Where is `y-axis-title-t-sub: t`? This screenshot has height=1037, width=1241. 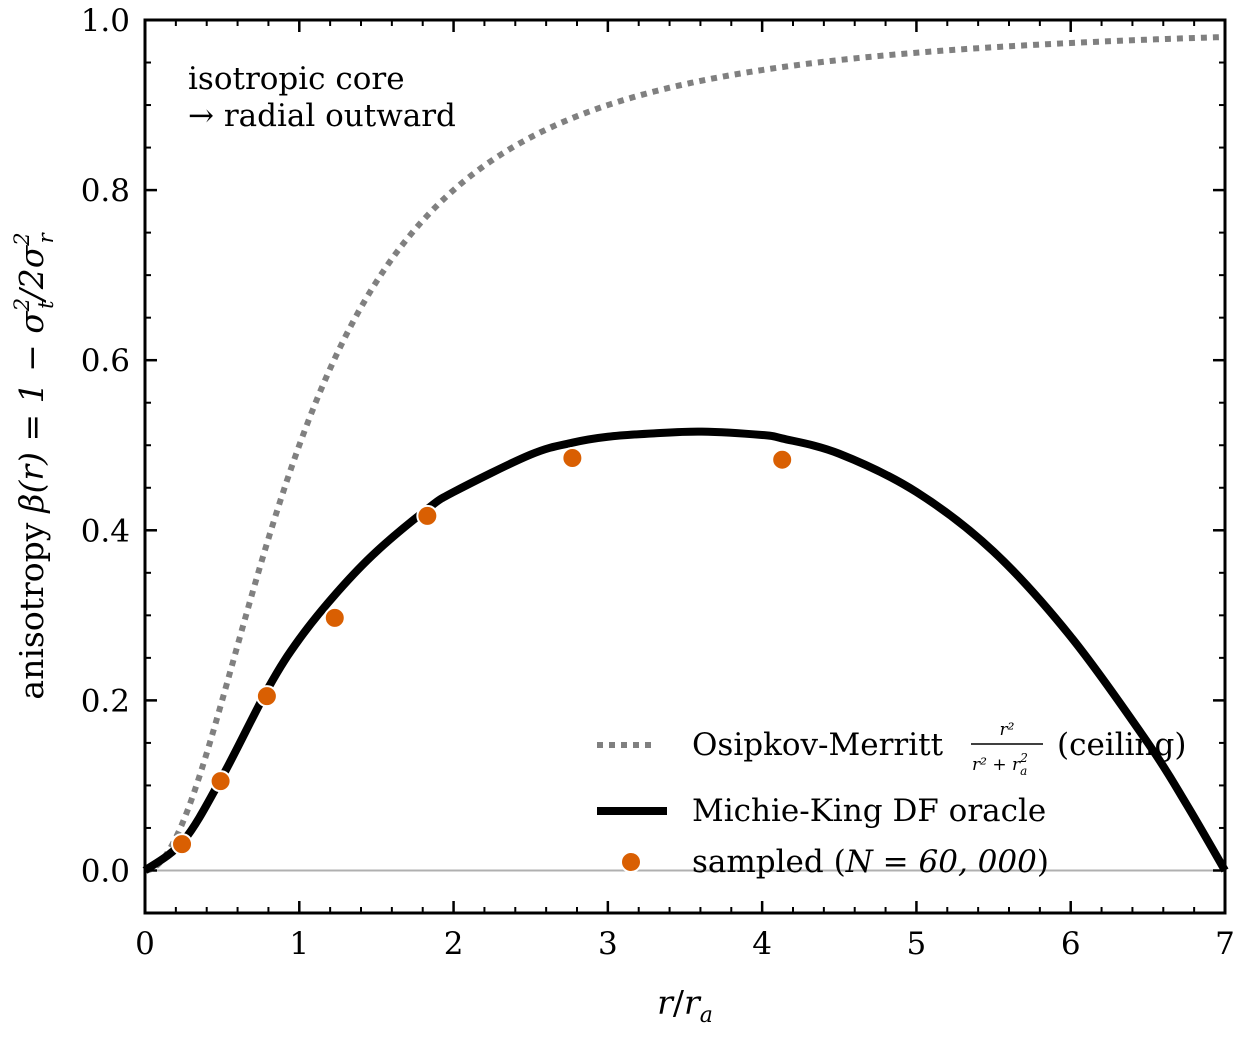
y-axis-title-t-sub: t is located at coordinates (46, 304).